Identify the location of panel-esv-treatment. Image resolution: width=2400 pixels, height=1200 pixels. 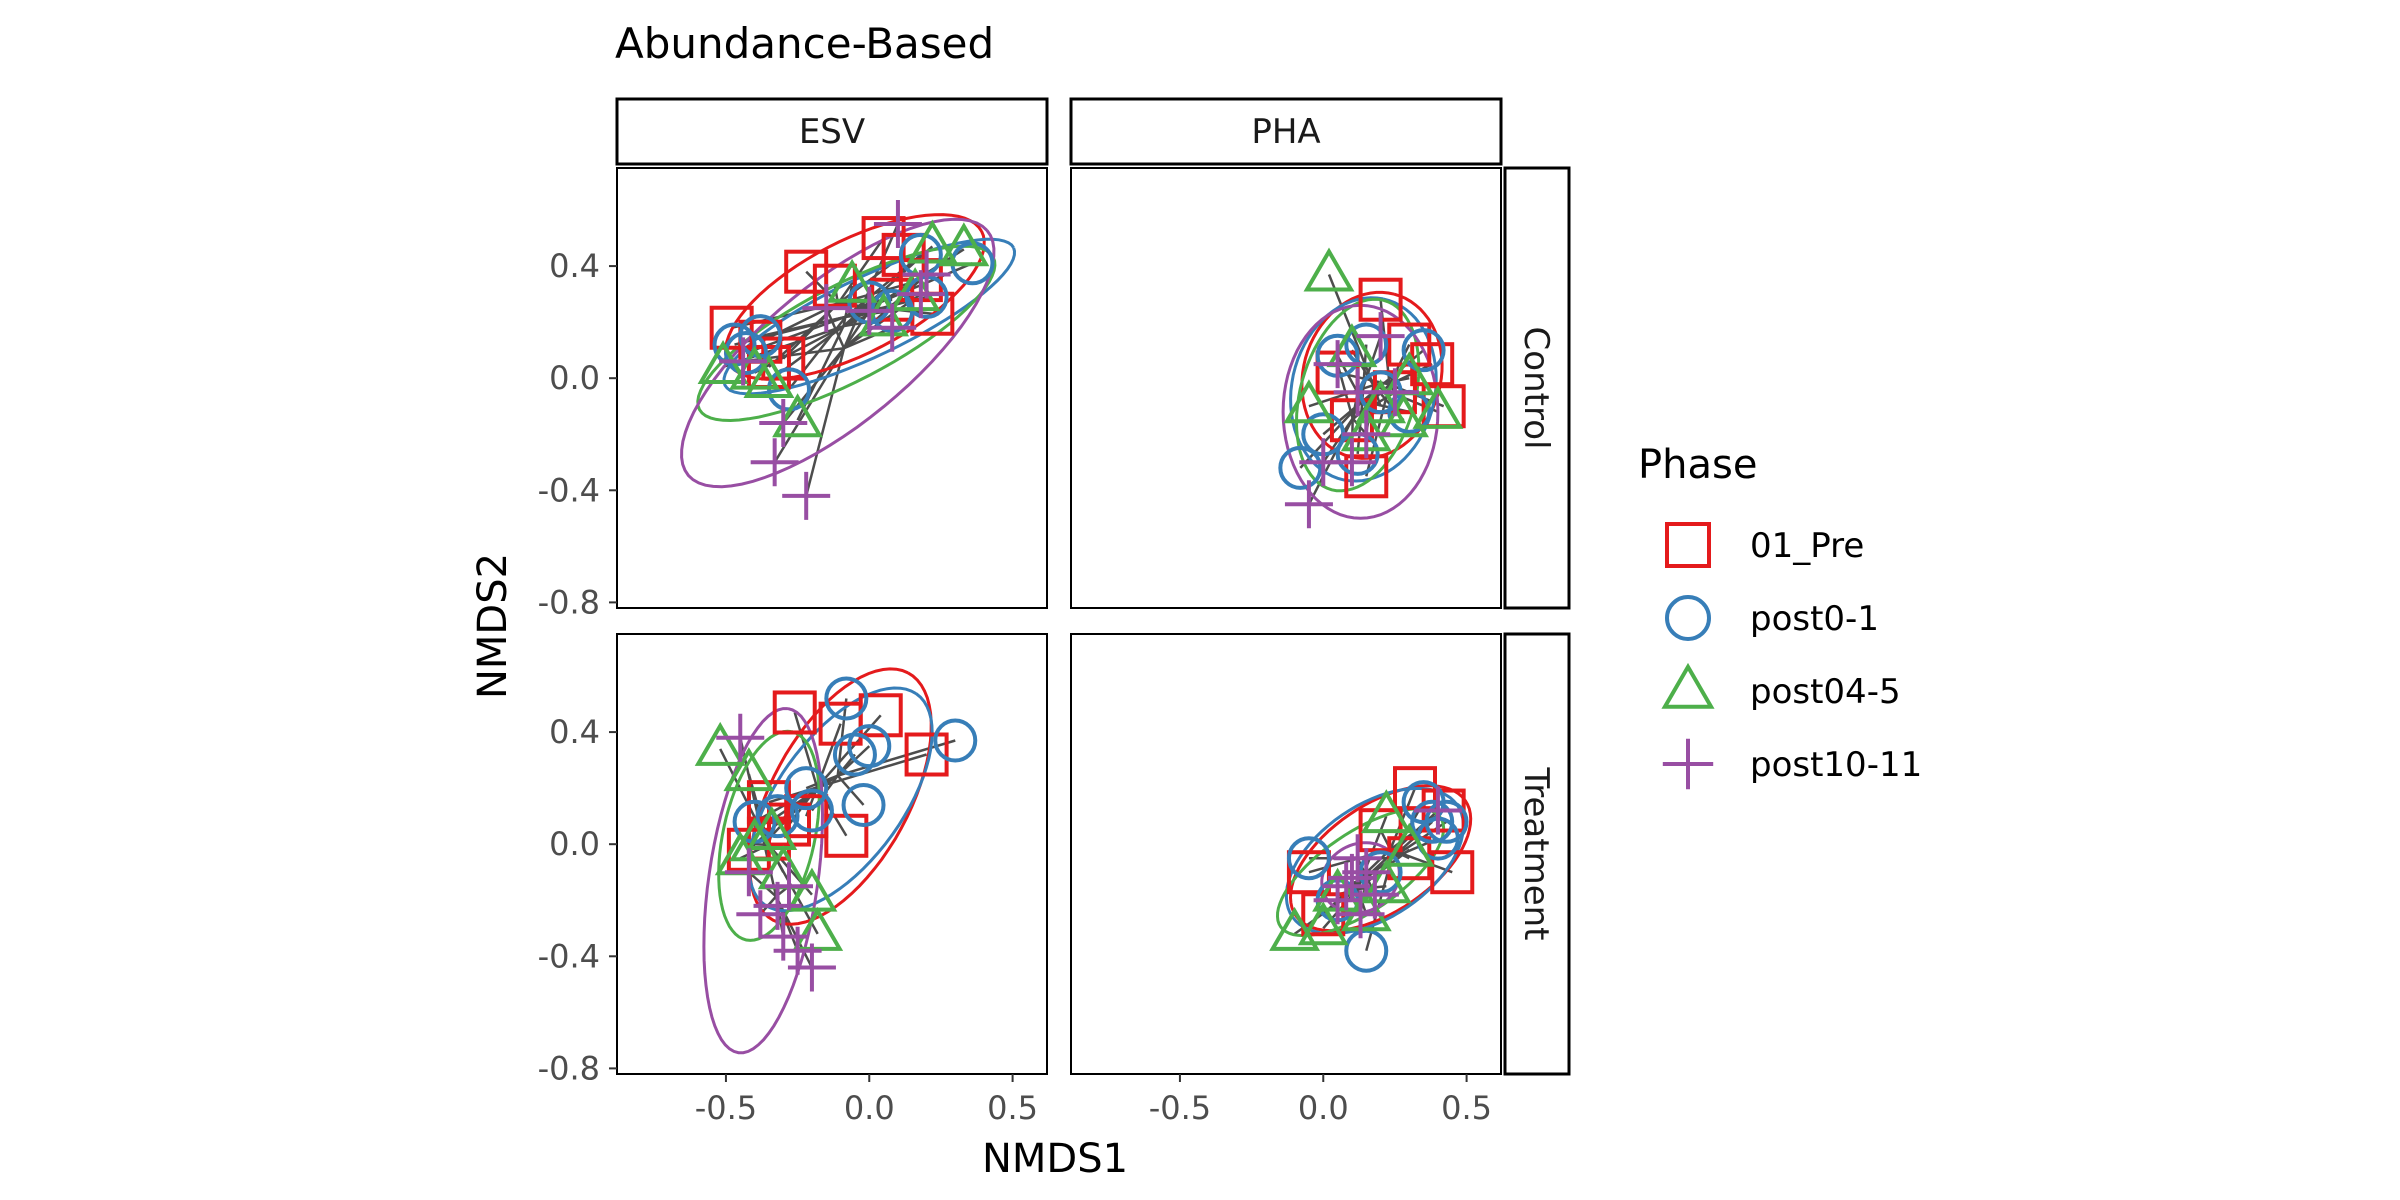
(832, 854).